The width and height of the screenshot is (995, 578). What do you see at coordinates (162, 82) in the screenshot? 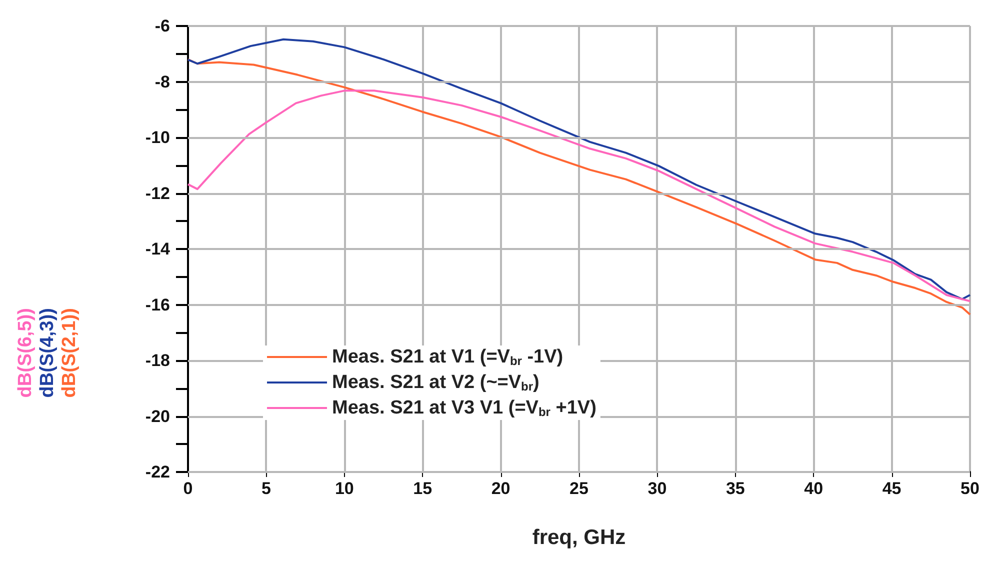
I see `y-tick-label: -8` at bounding box center [162, 82].